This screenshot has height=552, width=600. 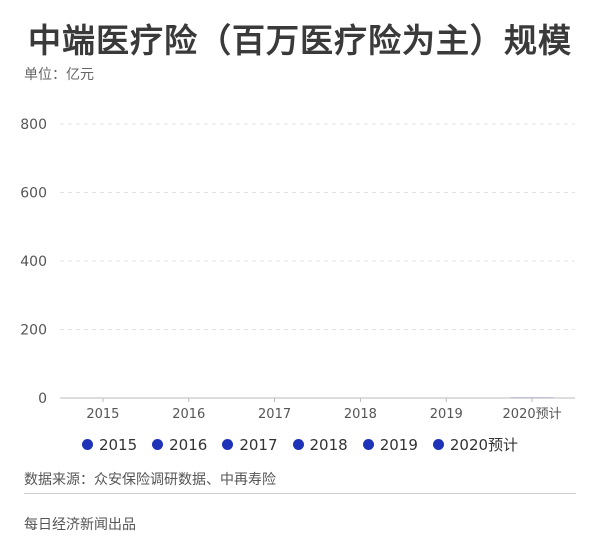 What do you see at coordinates (532, 397) in the screenshot?
I see `bar` at bounding box center [532, 397].